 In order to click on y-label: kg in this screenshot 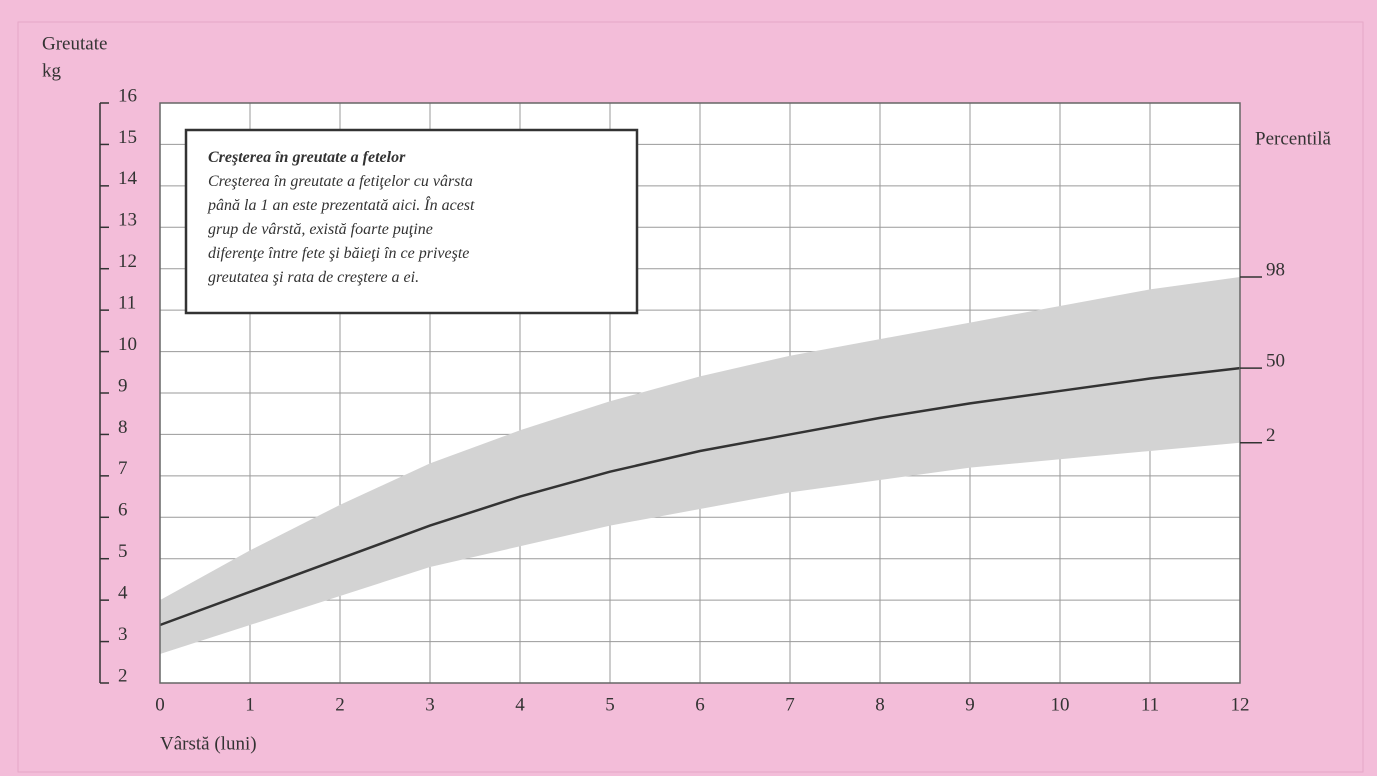, I will do `click(52, 70)`.